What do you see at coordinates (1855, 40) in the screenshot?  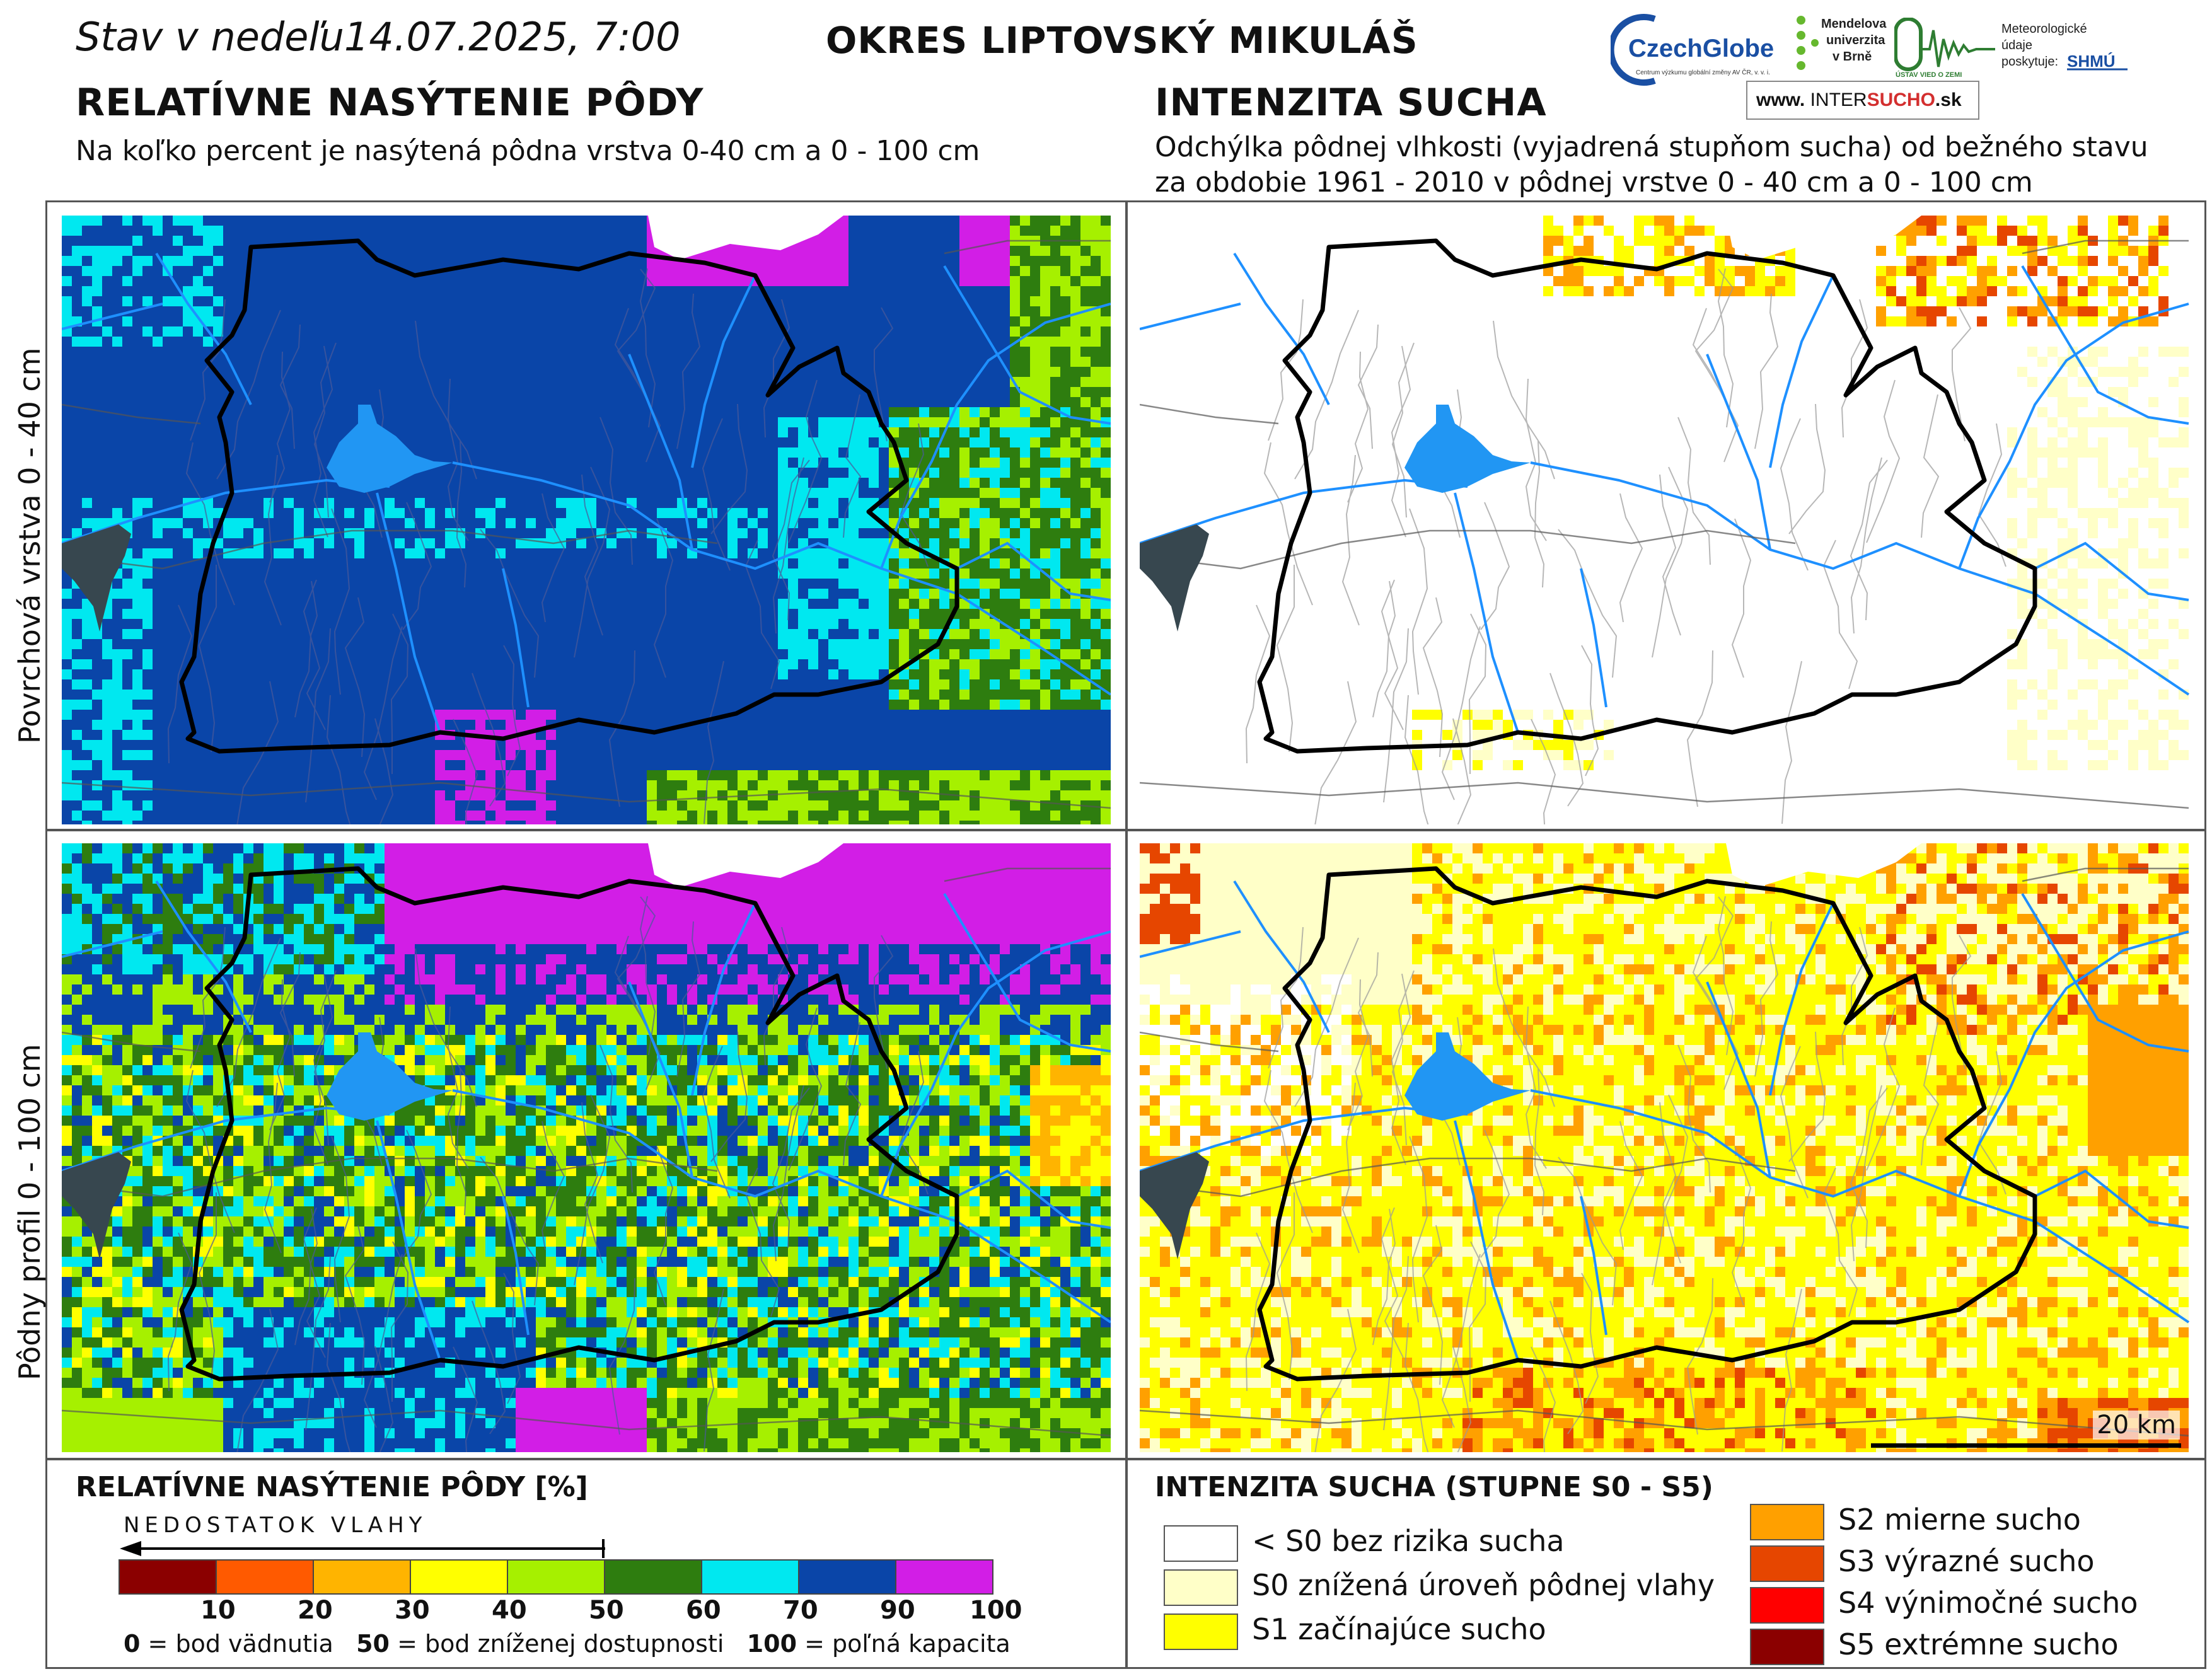 I see `svg-text: univerzita` at bounding box center [1855, 40].